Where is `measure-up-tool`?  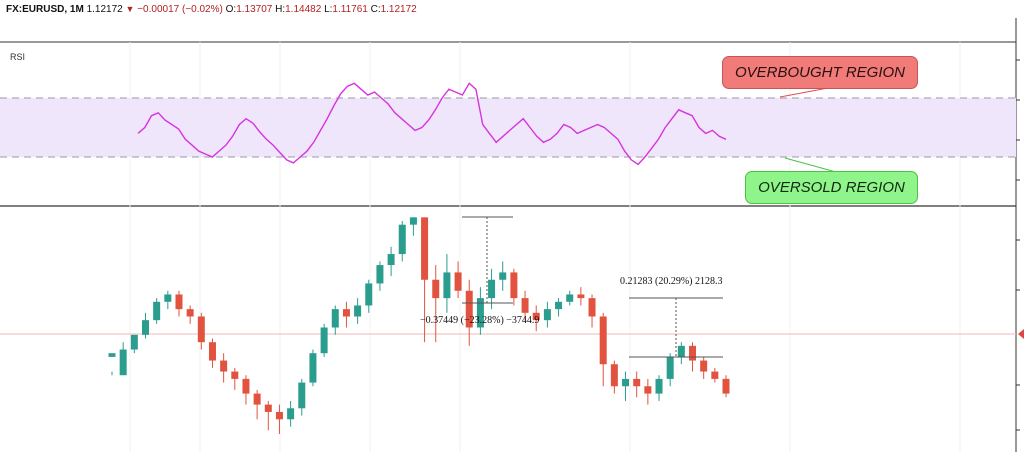
measure-up-tool is located at coordinates (676, 327).